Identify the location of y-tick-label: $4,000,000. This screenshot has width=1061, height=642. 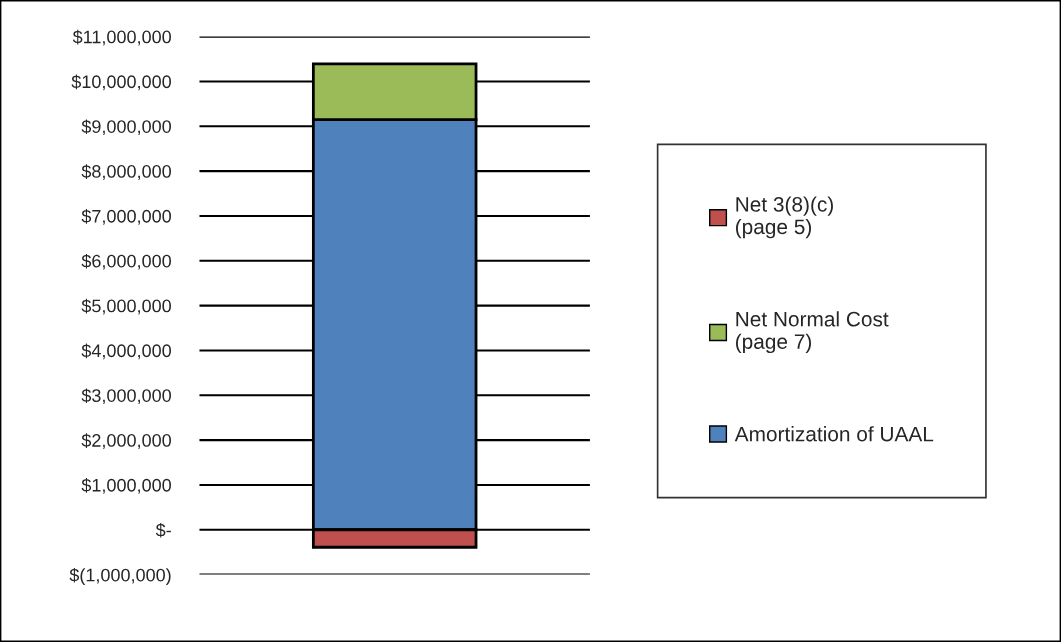
(126, 351).